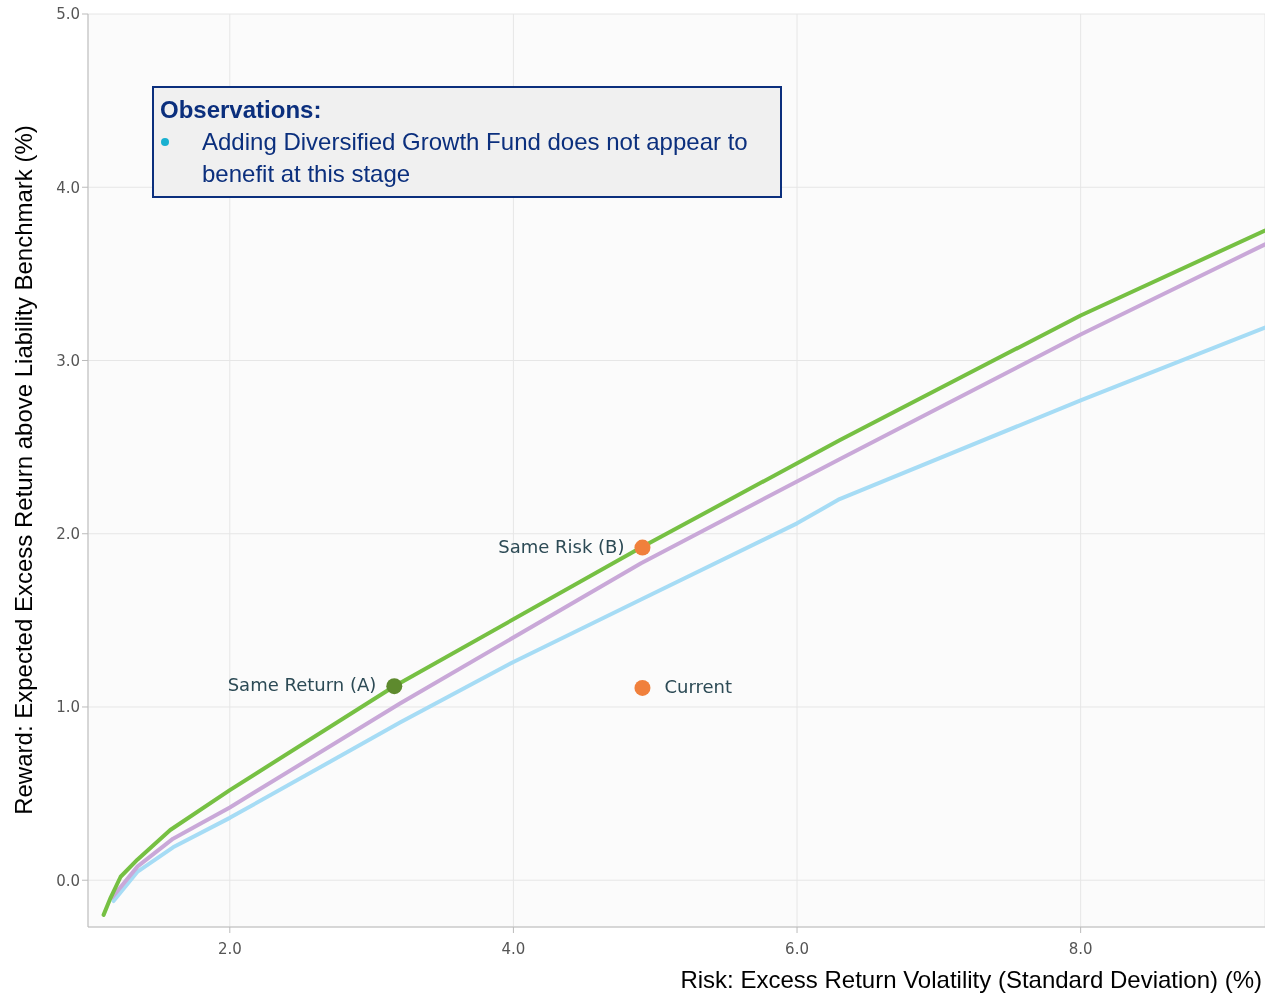  What do you see at coordinates (1080, 948) in the screenshot?
I see `x-tick-label: 8.0` at bounding box center [1080, 948].